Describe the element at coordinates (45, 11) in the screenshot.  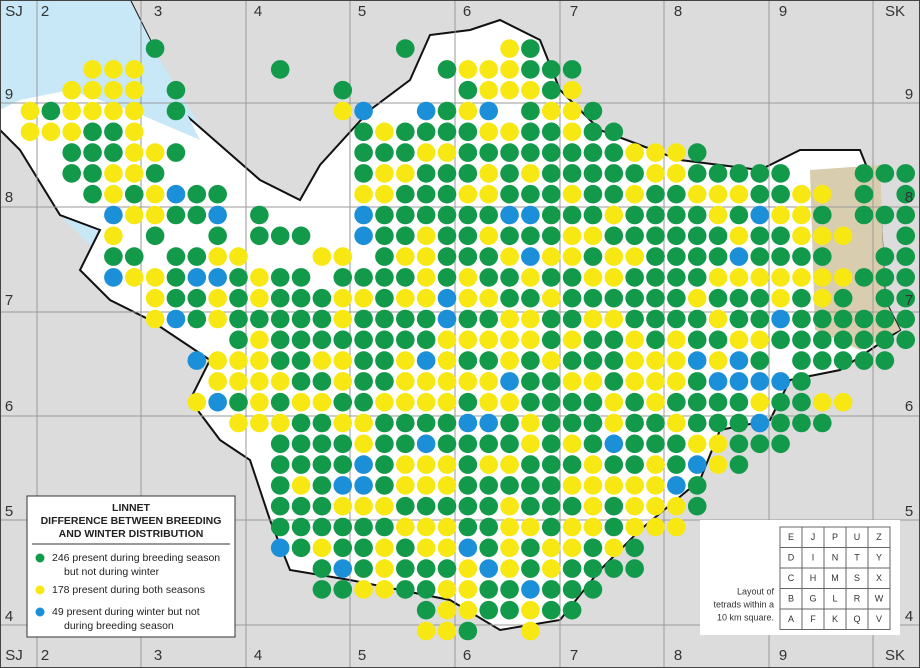
I see `grid-label-top: 2` at that location.